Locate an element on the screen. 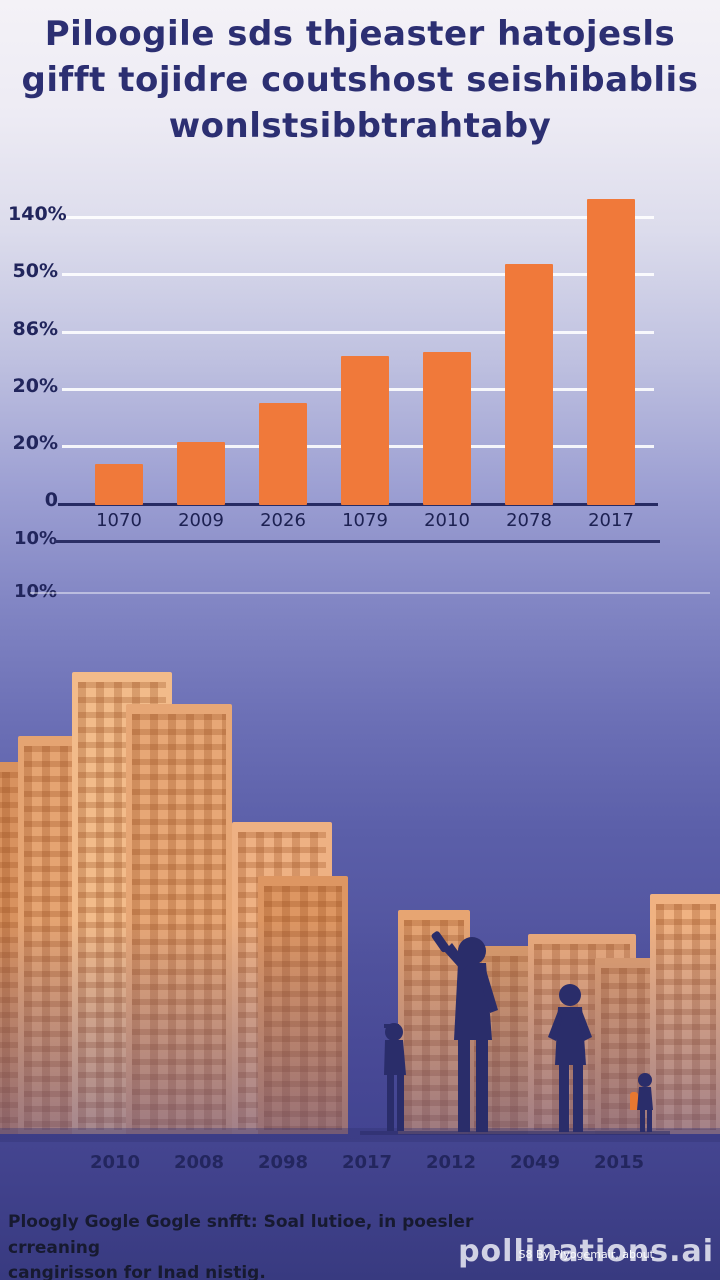 The width and height of the screenshot is (720, 1280). title-line-2: gifft tojidre coutshost seishibablis is located at coordinates (360, 79).